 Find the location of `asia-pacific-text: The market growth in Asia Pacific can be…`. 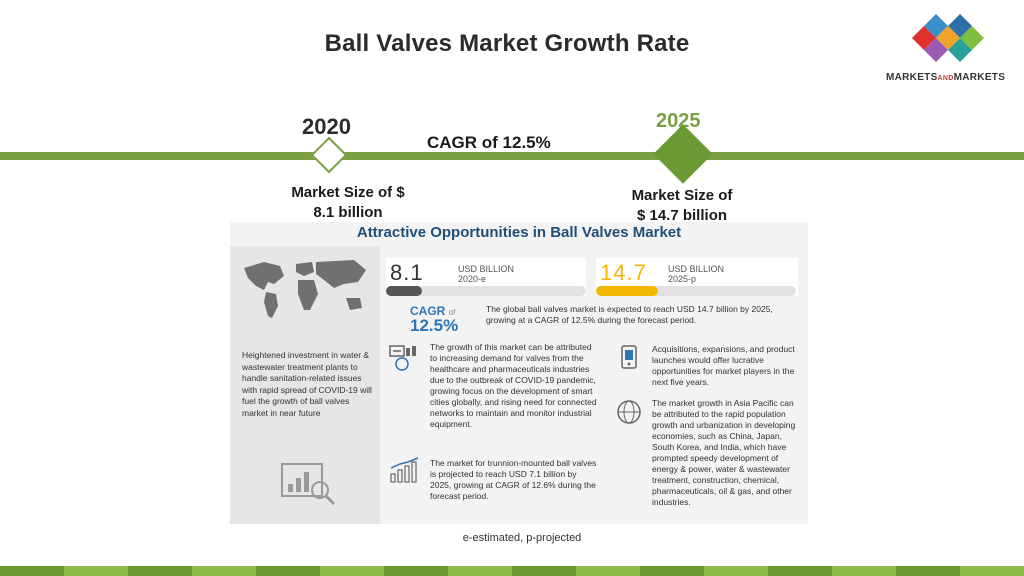

asia-pacific-text: The market growth in Asia Pacific can be… is located at coordinates (724, 452).